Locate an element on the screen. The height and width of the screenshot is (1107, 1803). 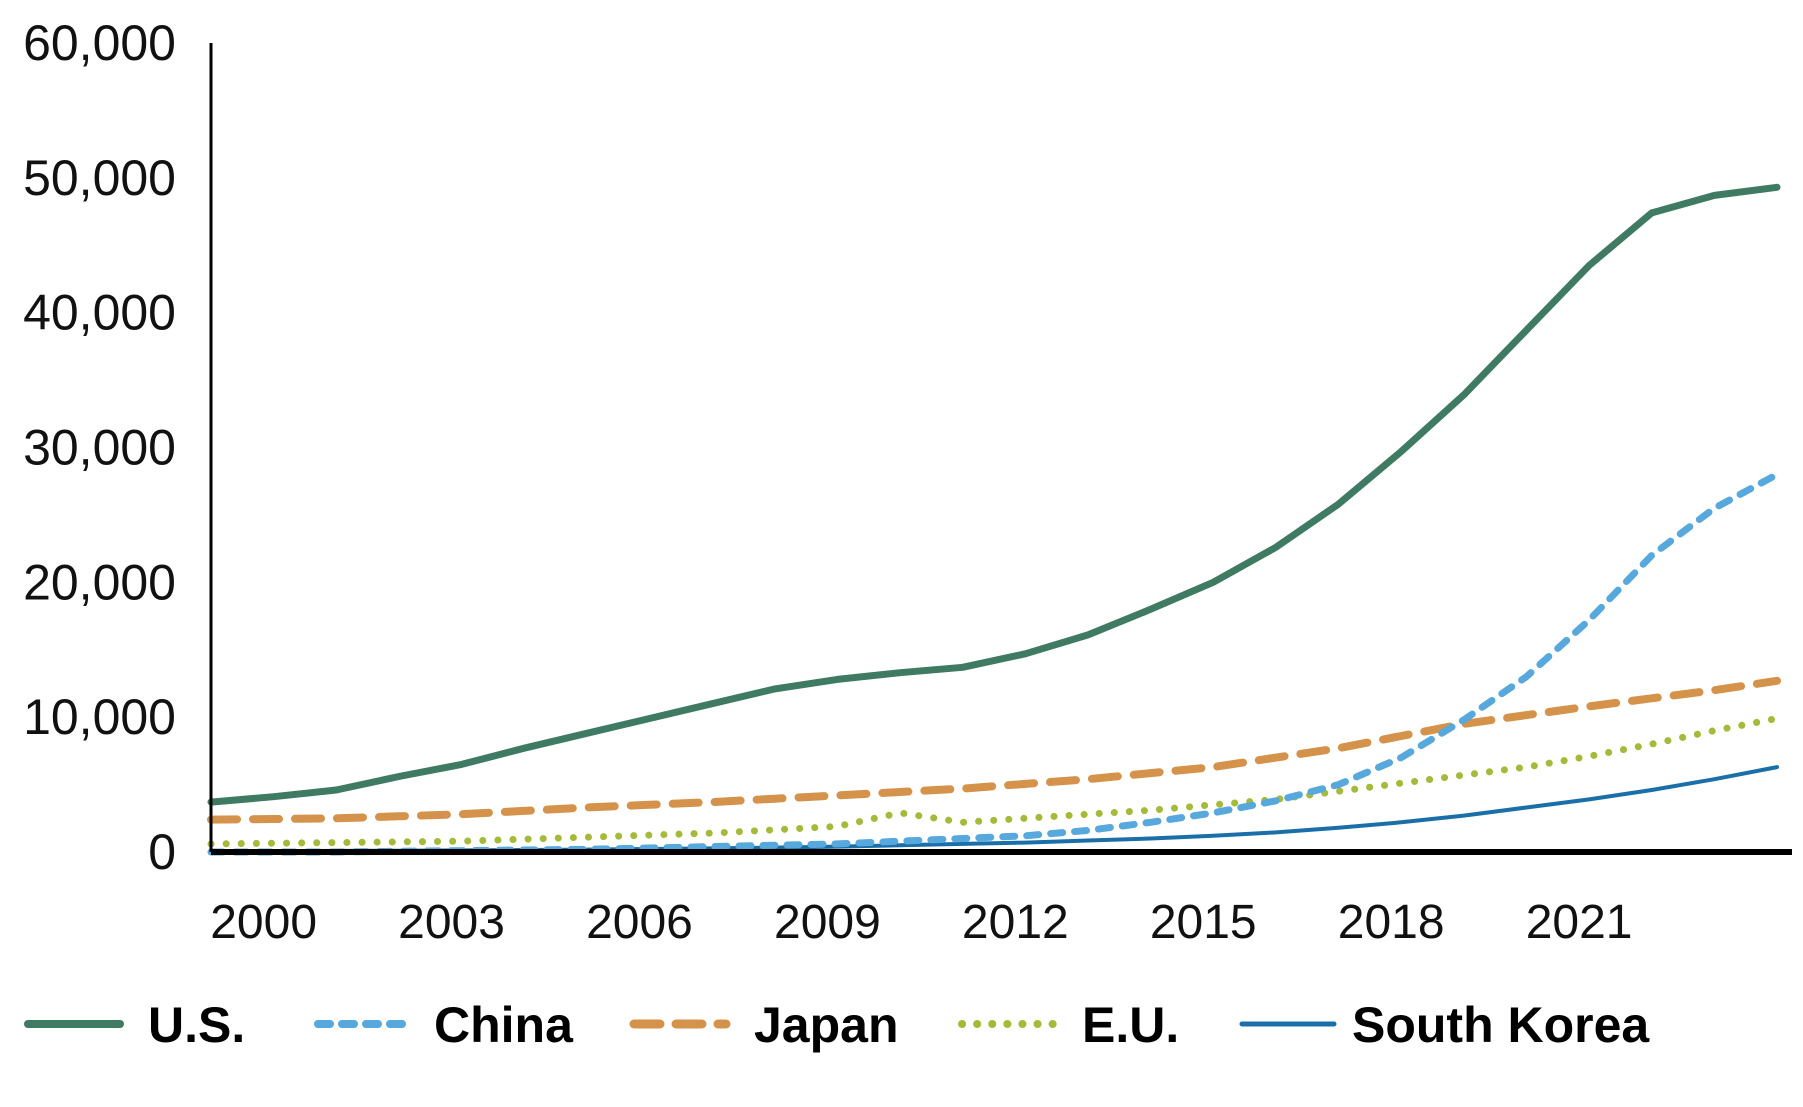
legend: U.S. China Japan E.U. South Korea is located at coordinates (837, 1025).